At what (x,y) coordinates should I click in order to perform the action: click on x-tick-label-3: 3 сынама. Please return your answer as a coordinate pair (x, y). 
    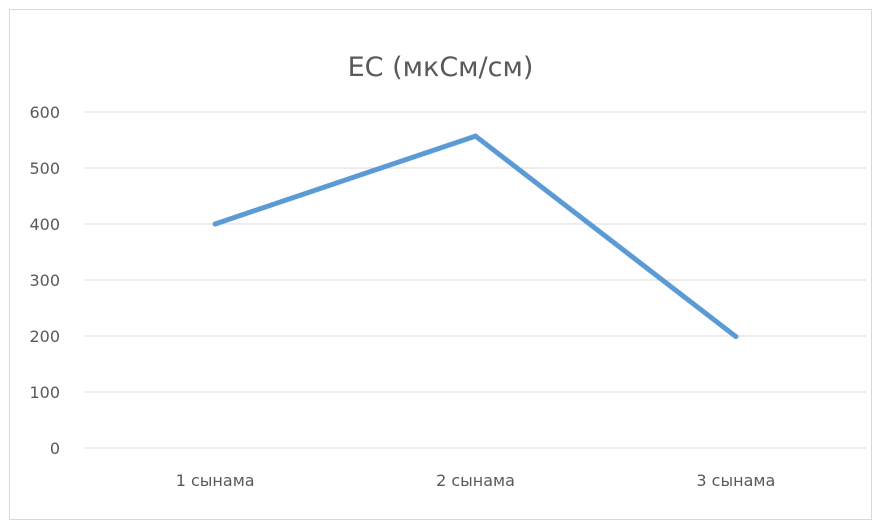
    Looking at the image, I should click on (735, 480).